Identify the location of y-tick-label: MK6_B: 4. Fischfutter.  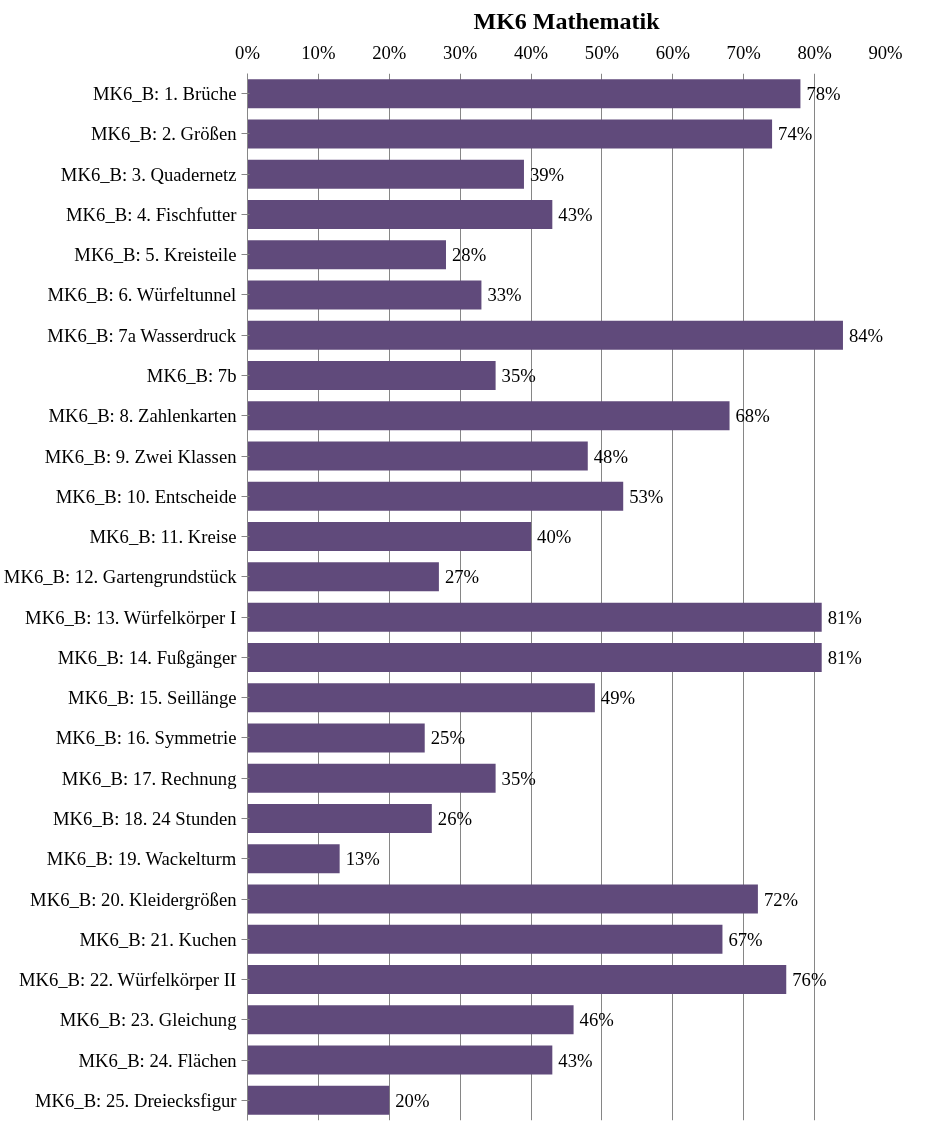
(152, 214).